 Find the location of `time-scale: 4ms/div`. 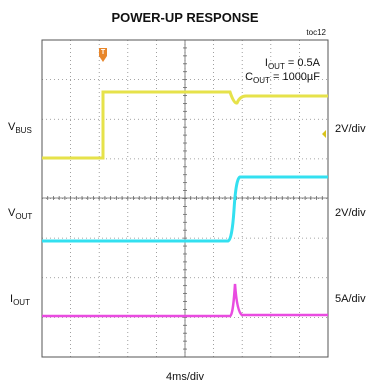

time-scale: 4ms/div is located at coordinates (185, 377).